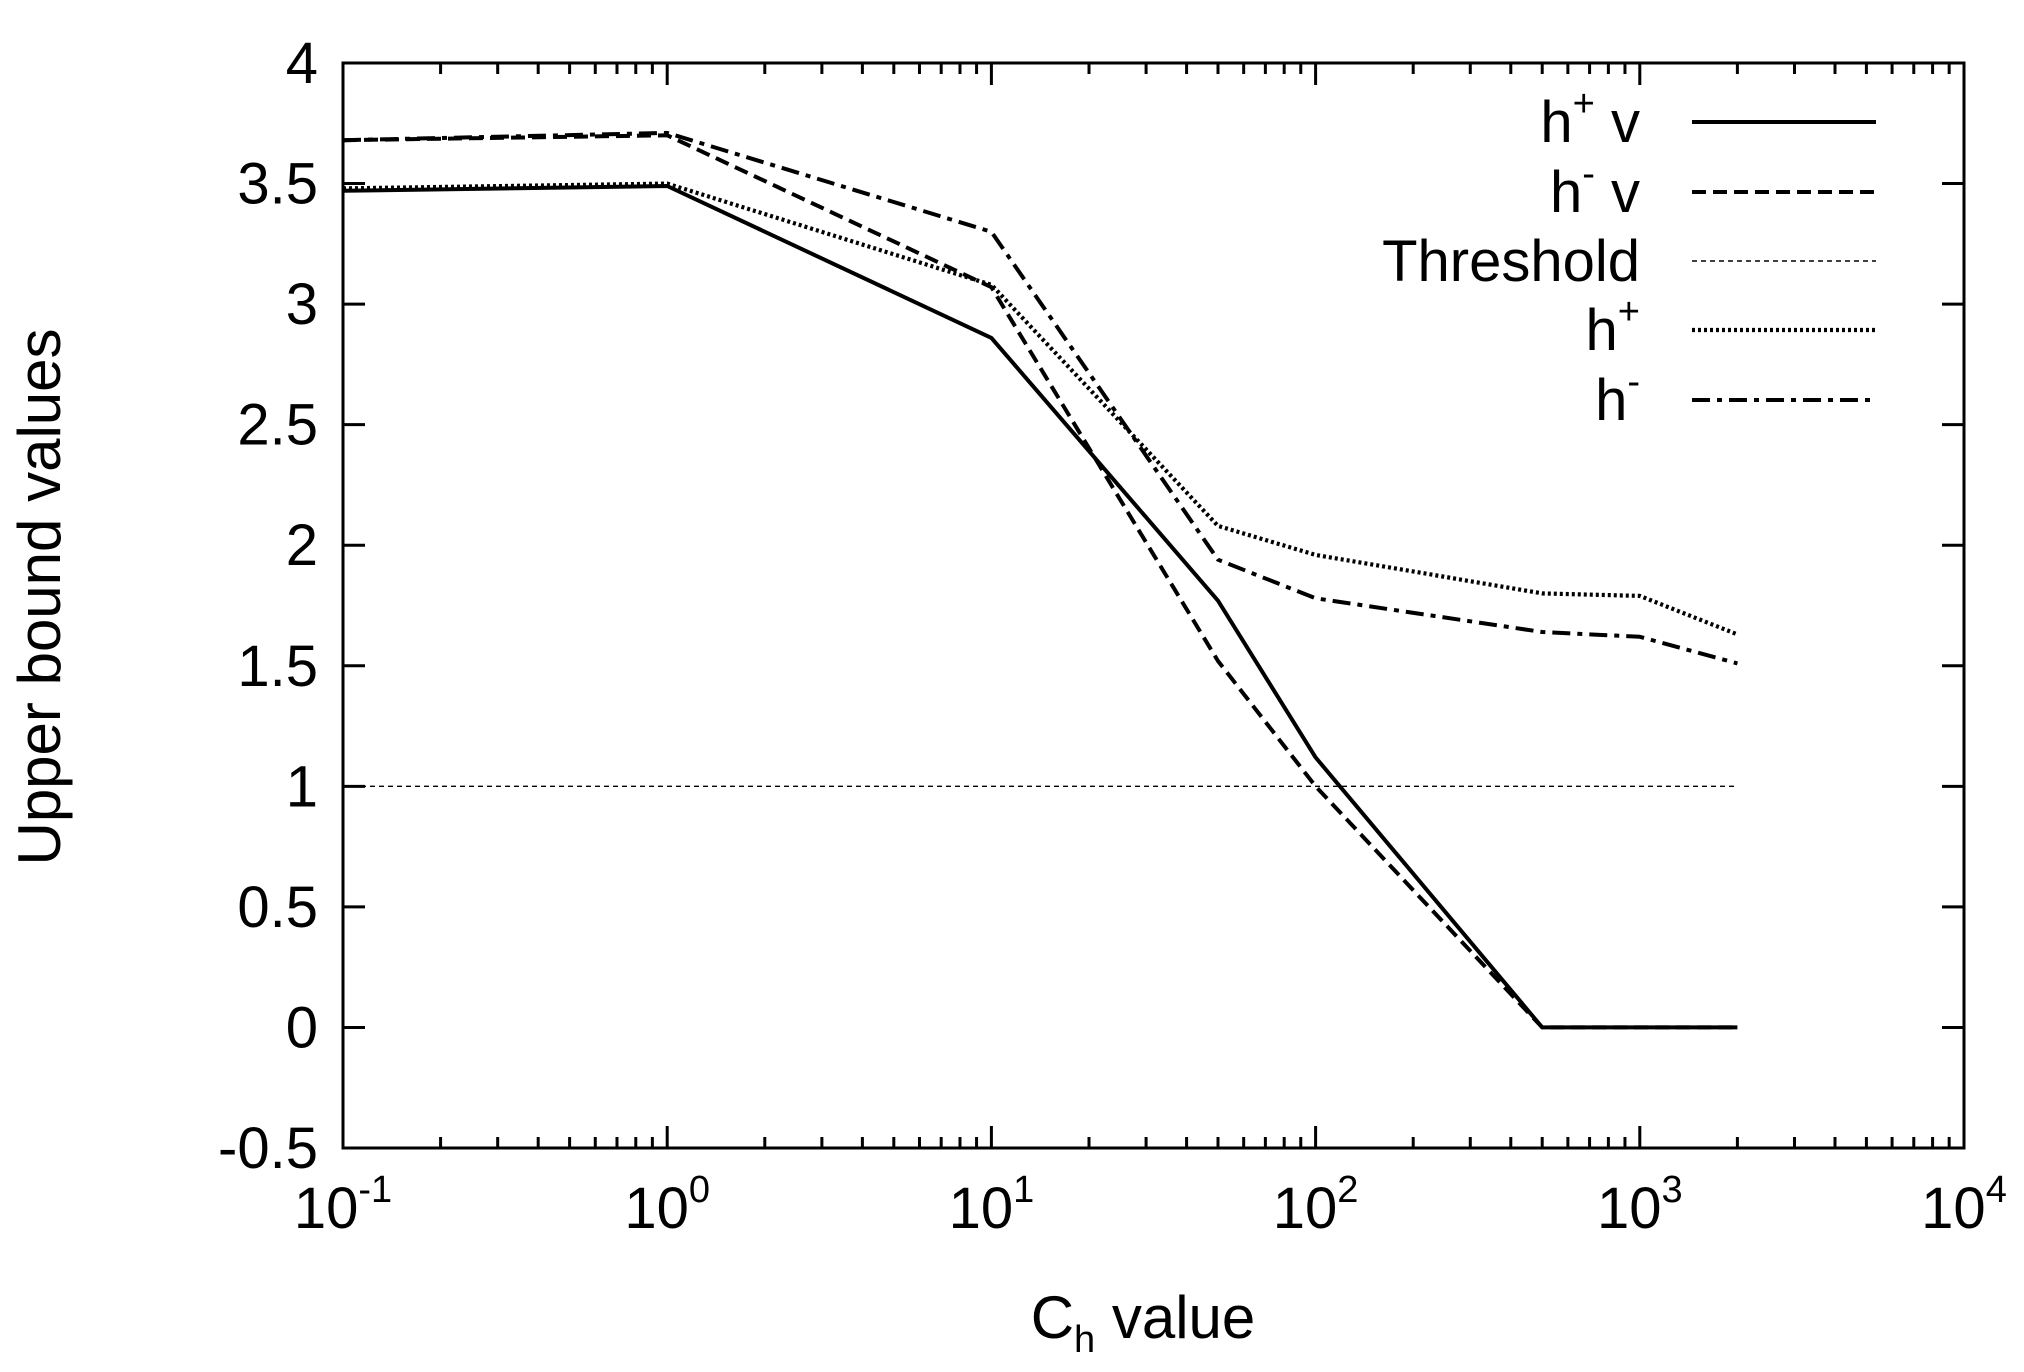 The image size is (2024, 1372). What do you see at coordinates (1084, 1340) in the screenshot?
I see `x-axis-label-sub: h` at bounding box center [1084, 1340].